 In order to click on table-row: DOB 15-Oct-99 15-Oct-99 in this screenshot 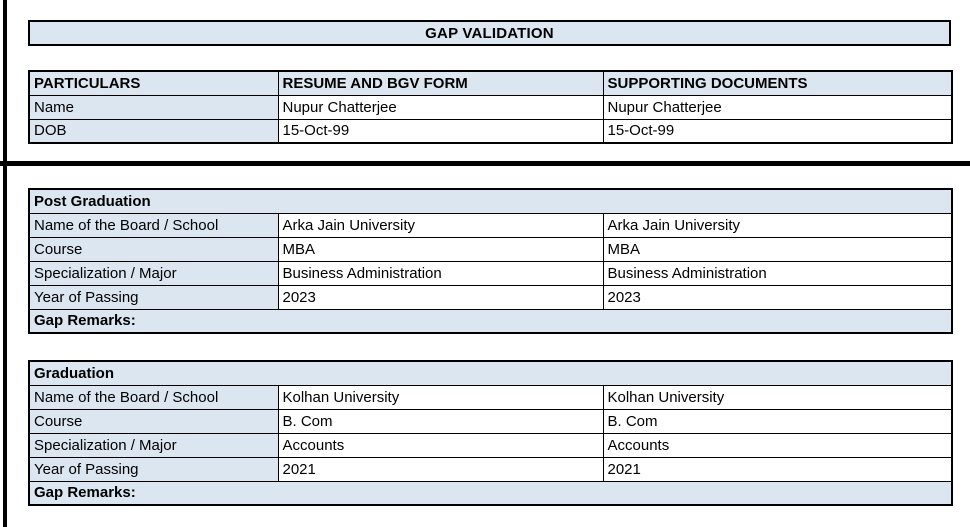, I will do `click(490, 131)`.